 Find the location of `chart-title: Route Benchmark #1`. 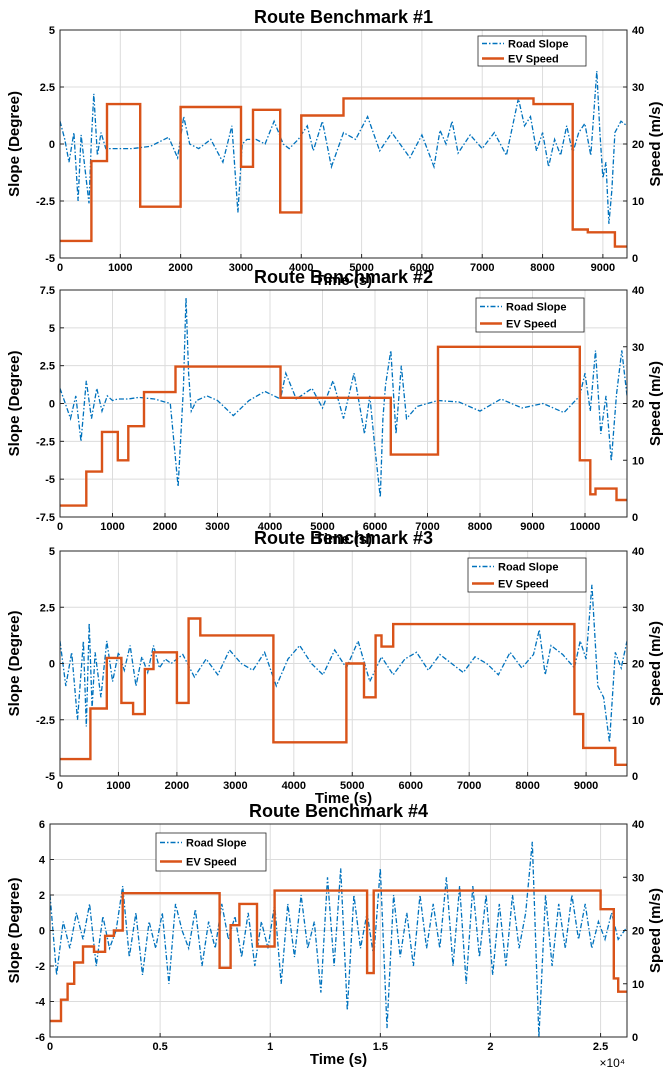

chart-title: Route Benchmark #1 is located at coordinates (343, 17).